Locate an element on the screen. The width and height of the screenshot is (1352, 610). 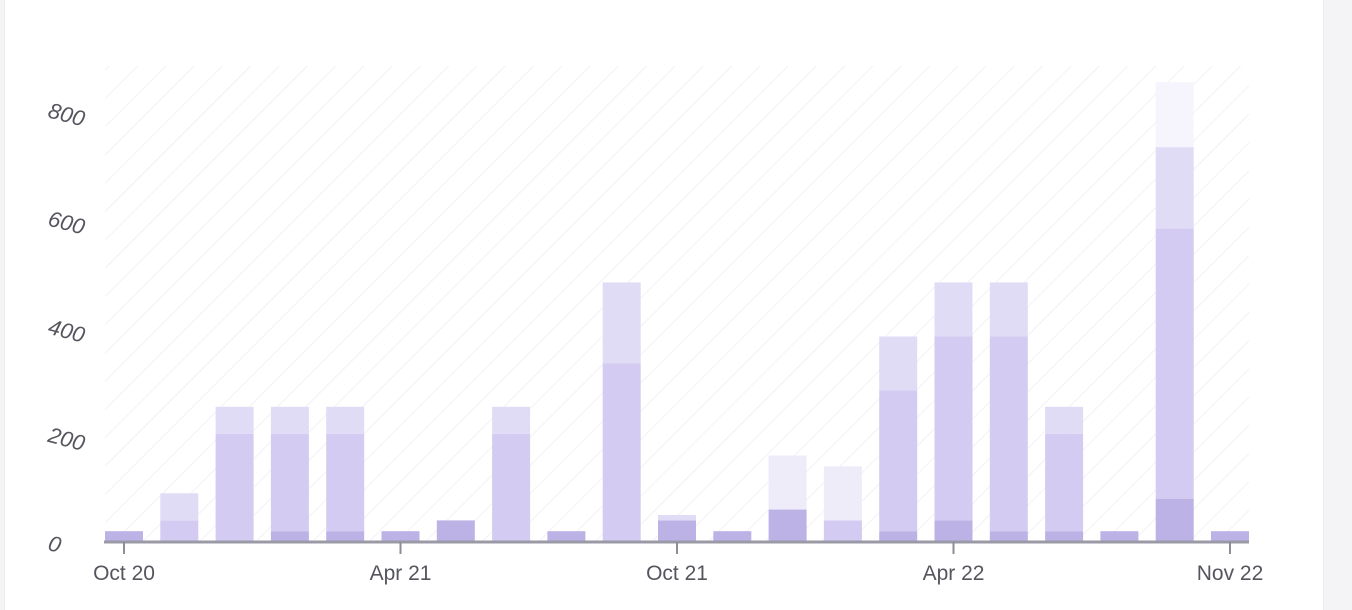
y-tick-label: 400 is located at coordinates (67, 331).